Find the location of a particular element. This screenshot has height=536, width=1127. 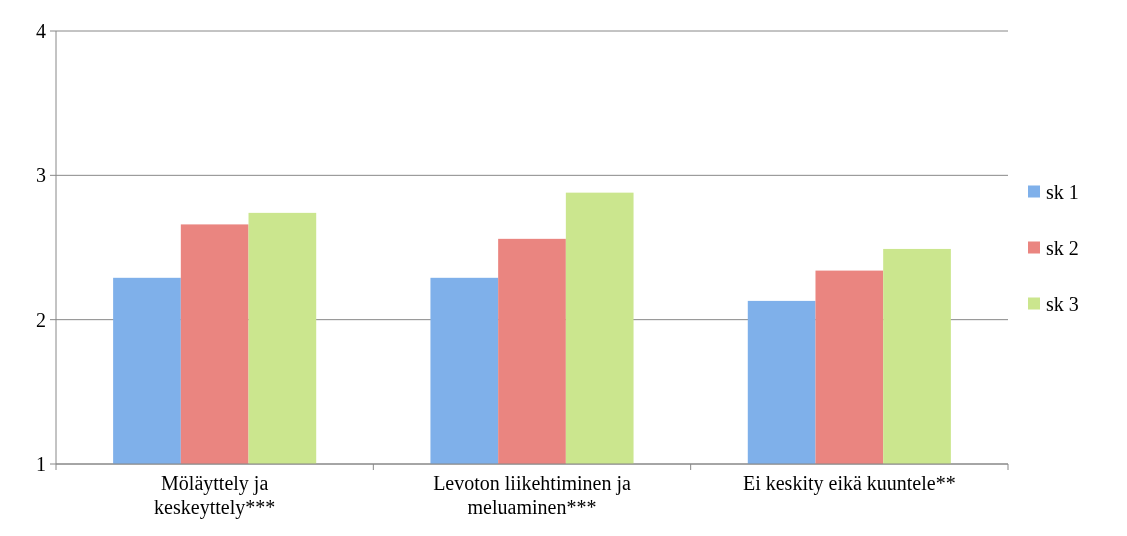

y-tick-label: 4 is located at coordinates (41, 31).